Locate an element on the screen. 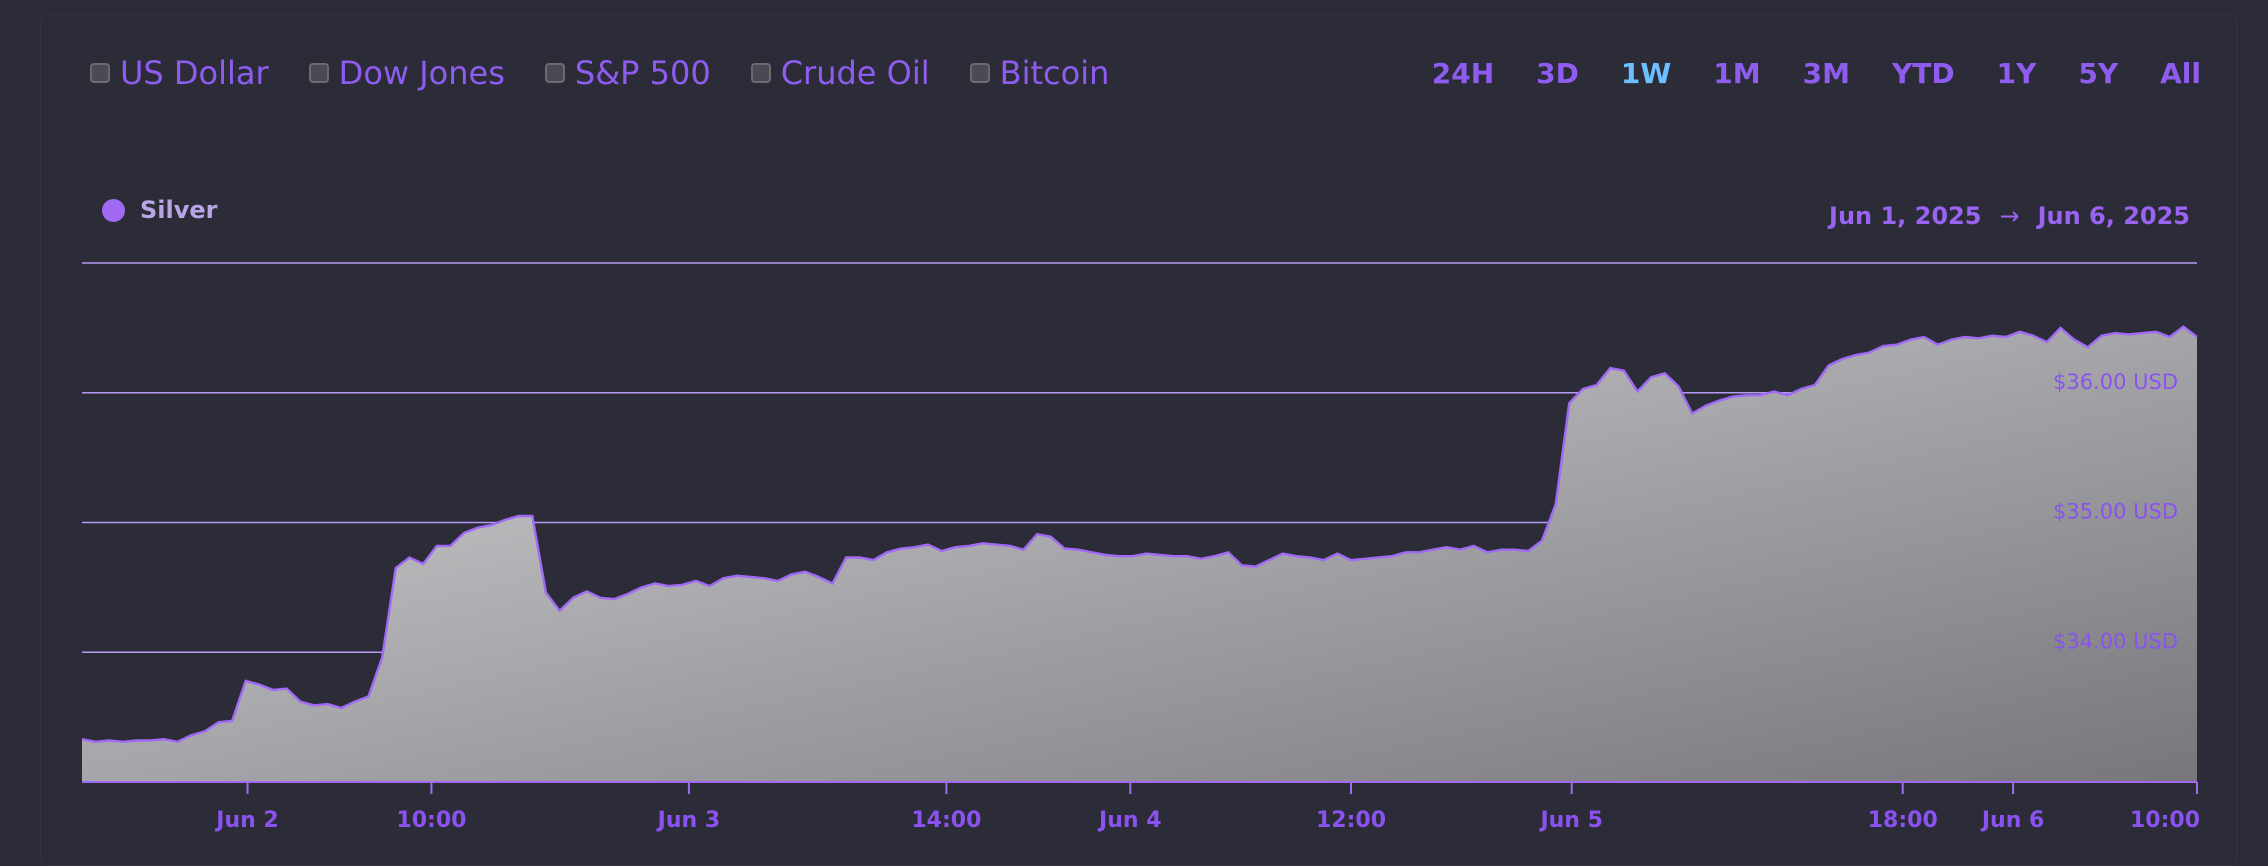 Image resolution: width=2268 pixels, height=866 pixels. x-tick-label: Jun 2 is located at coordinates (246, 820).